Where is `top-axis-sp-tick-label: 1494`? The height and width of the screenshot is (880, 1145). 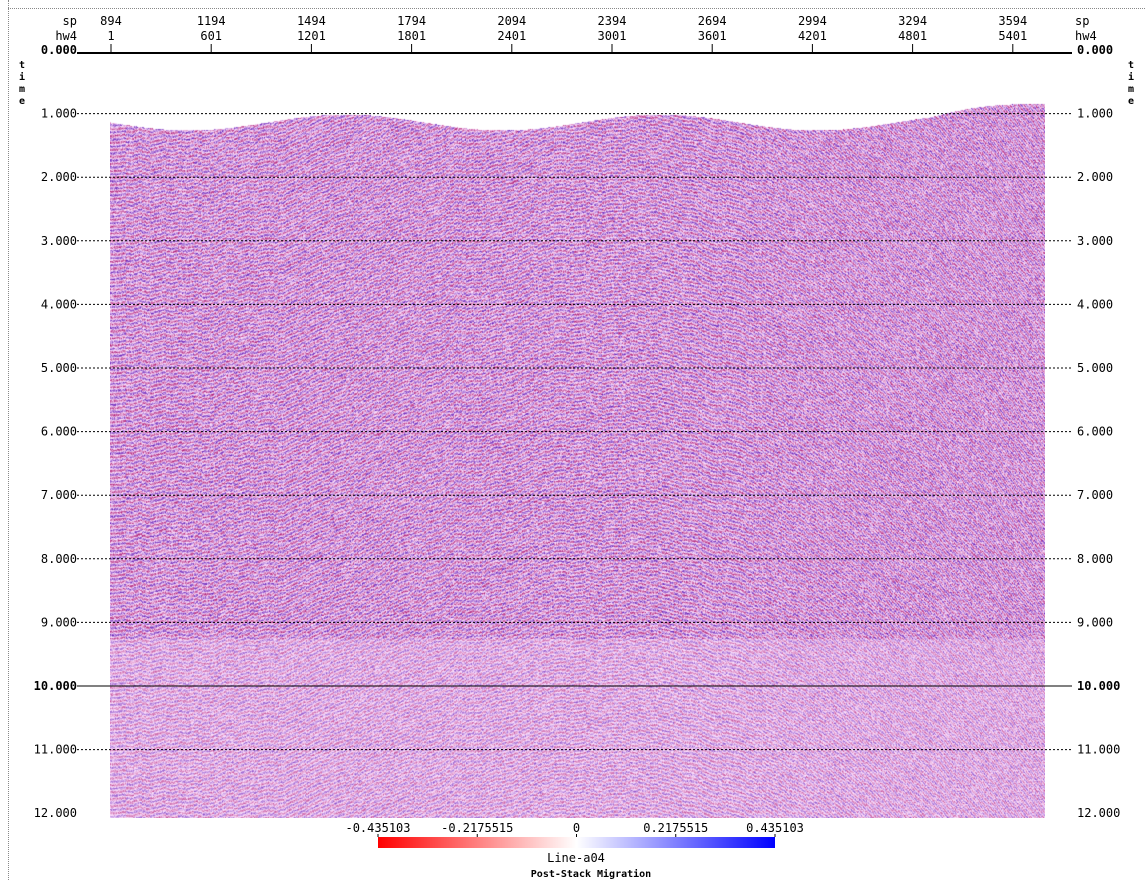
top-axis-sp-tick-label: 1494 is located at coordinates (311, 21).